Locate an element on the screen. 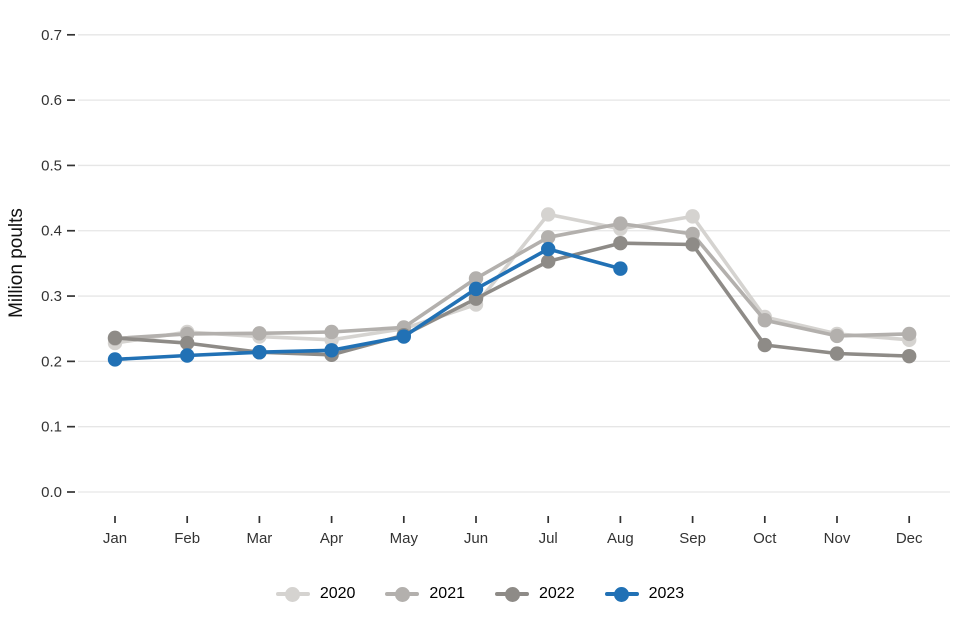  legend: 2020 2021 2022 2023 is located at coordinates (480, 594).